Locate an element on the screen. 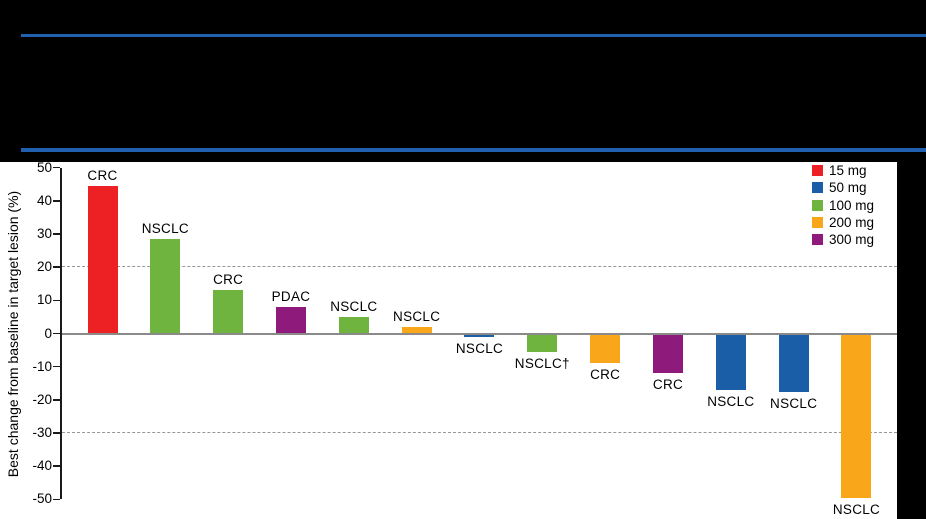  bar-label: PDAC is located at coordinates (291, 296).